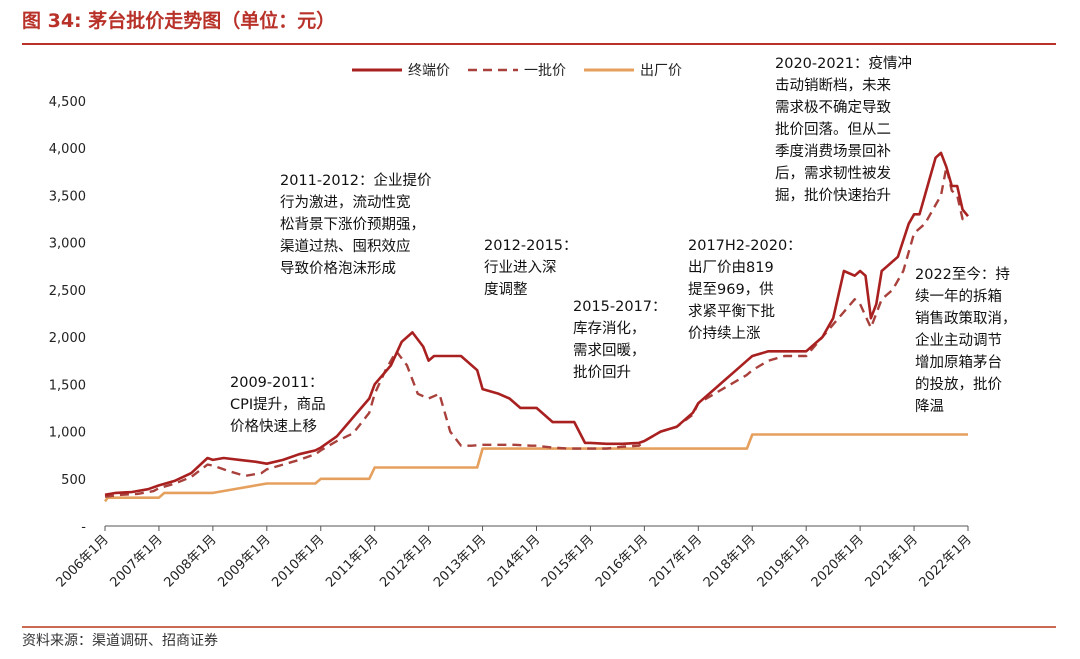 Image resolution: width=1080 pixels, height=659 pixels. What do you see at coordinates (67, 102) in the screenshot?
I see `y-tick-label: 4,500` at bounding box center [67, 102].